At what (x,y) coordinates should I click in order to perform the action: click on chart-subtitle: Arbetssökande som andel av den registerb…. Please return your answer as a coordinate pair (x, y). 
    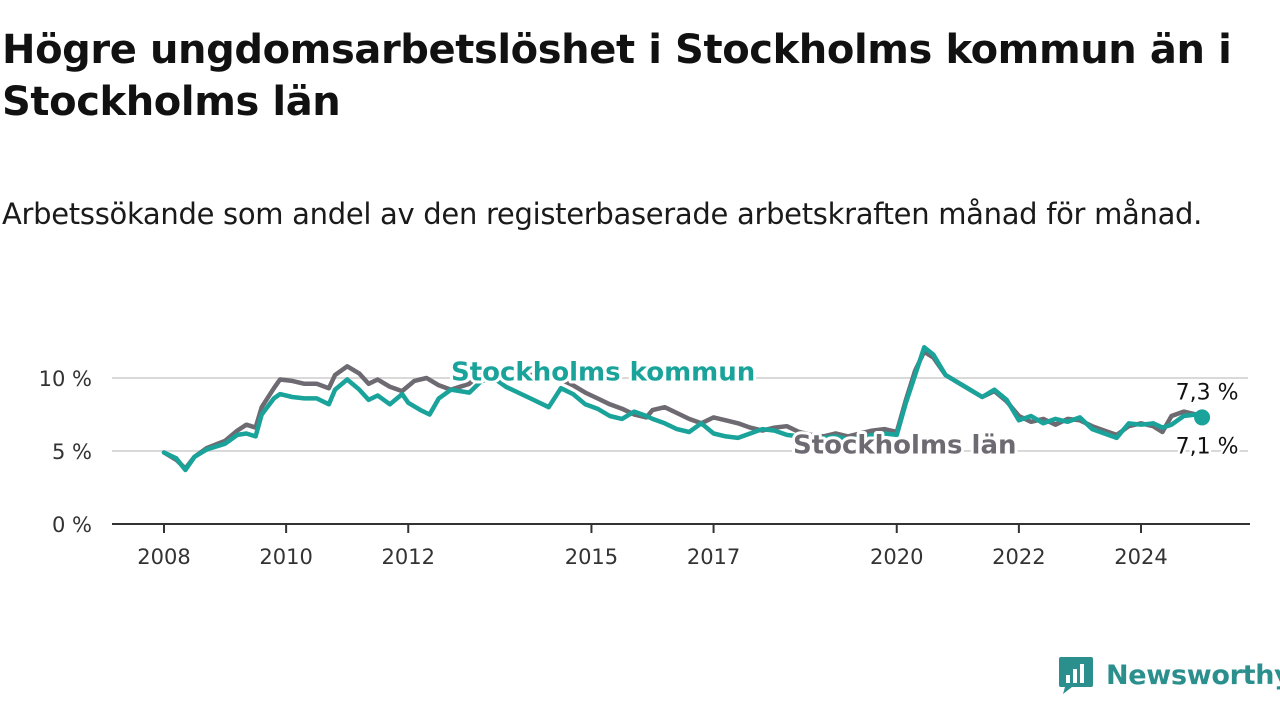
    Looking at the image, I should click on (602, 214).